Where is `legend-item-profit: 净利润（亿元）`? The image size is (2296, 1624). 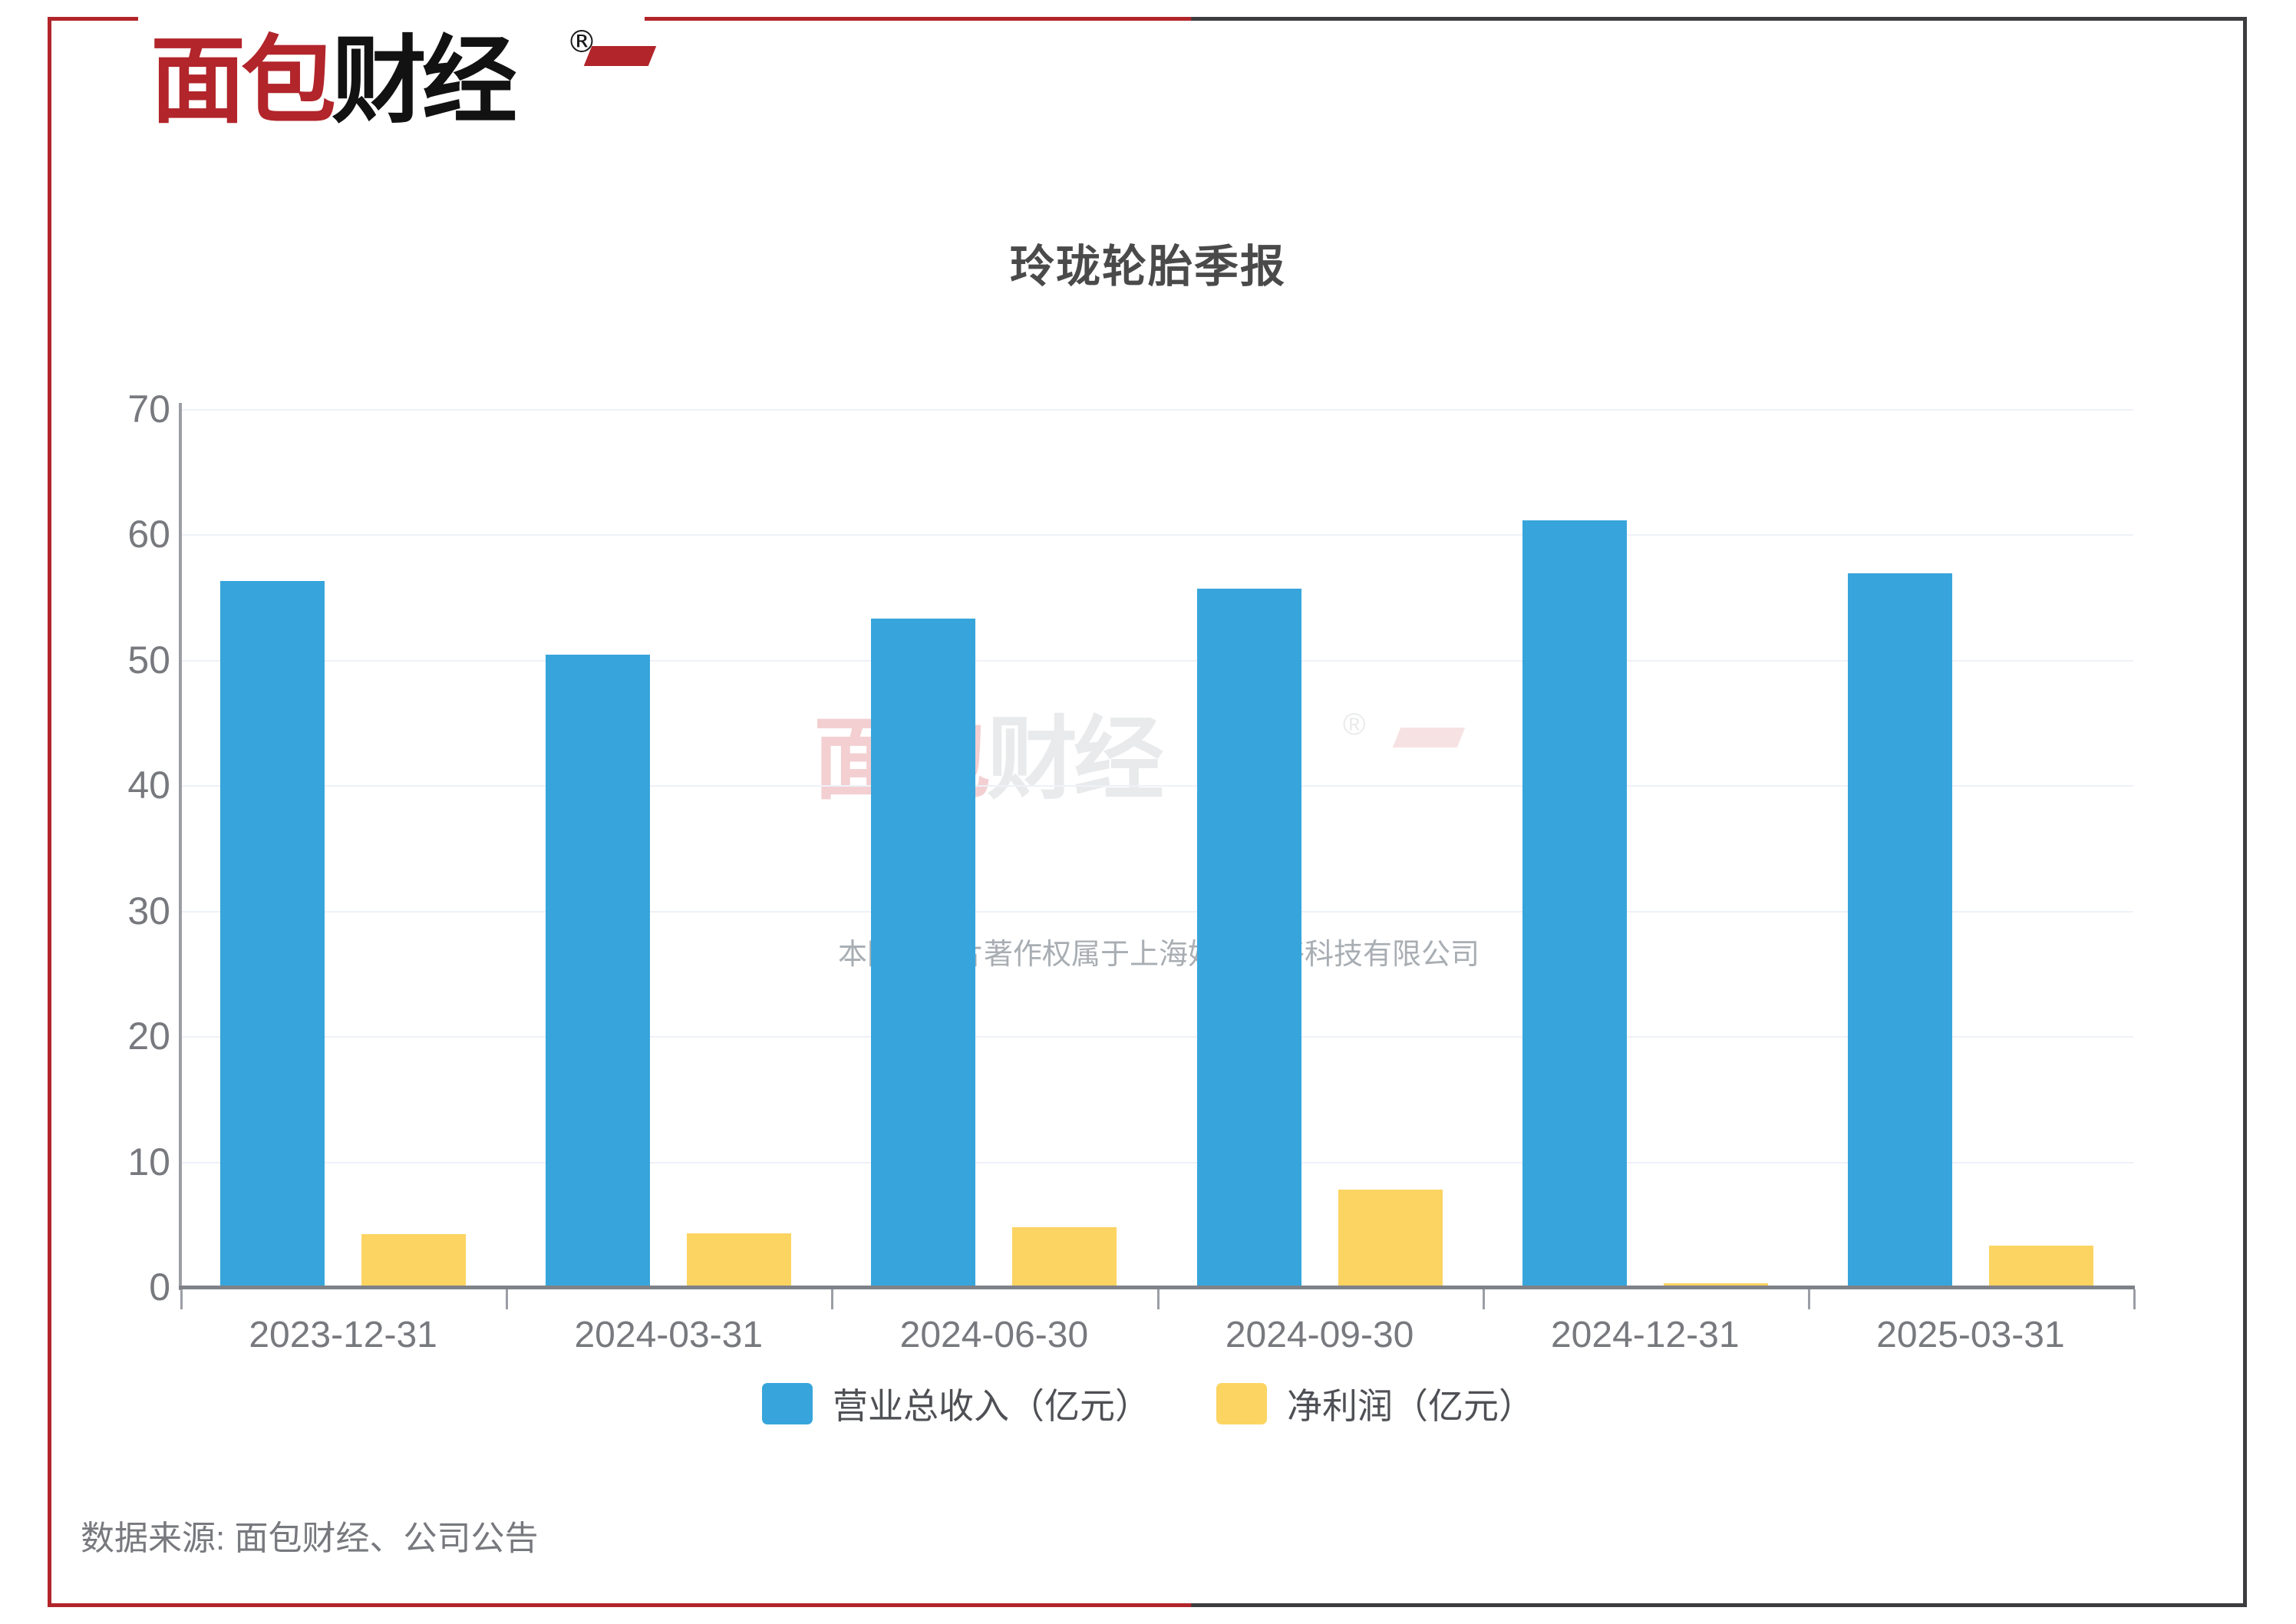 legend-item-profit: 净利润（亿元） is located at coordinates (1375, 1403).